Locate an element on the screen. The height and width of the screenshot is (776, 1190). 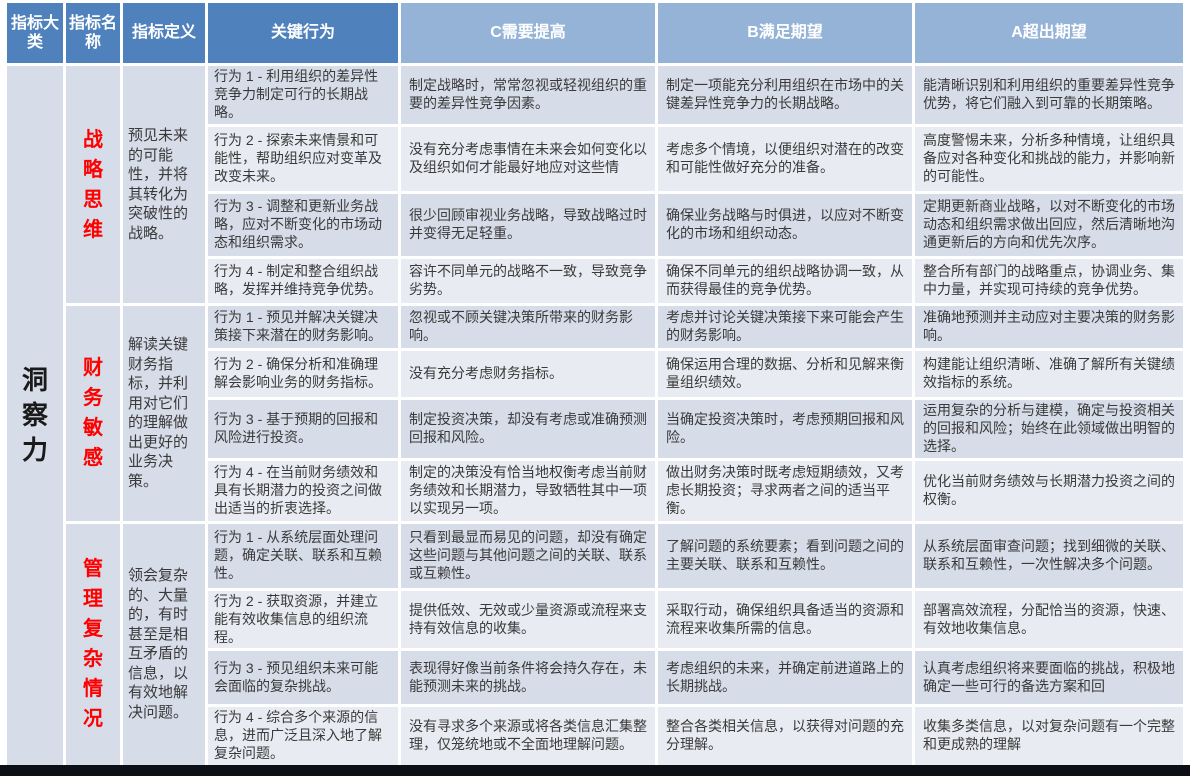
level-b-cell: 考虑并讨论关键决策接下来可能会产生的财务影响。 is located at coordinates (785, 327).